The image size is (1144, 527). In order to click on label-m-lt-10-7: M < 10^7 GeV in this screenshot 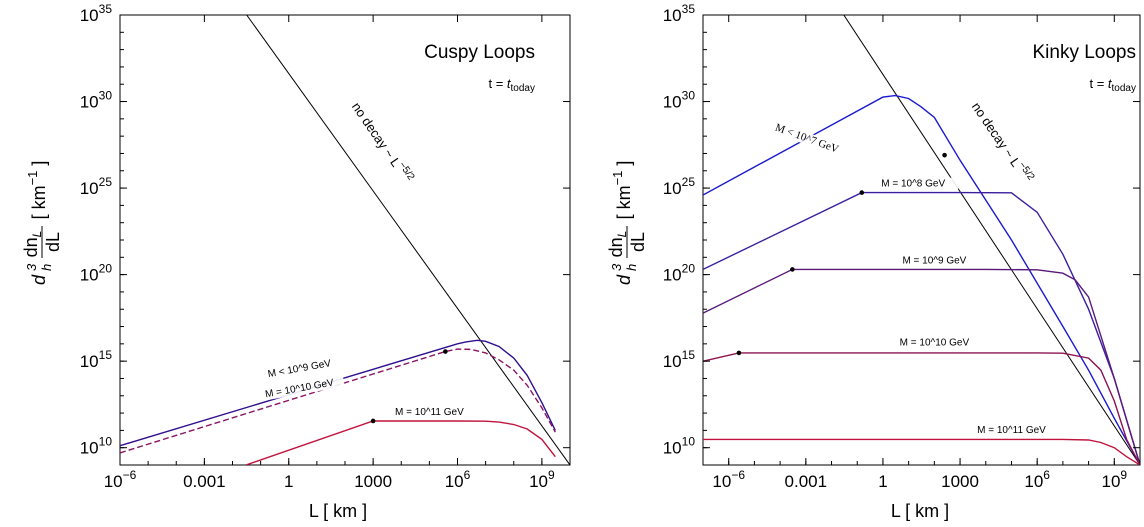, I will do `click(807, 138)`.